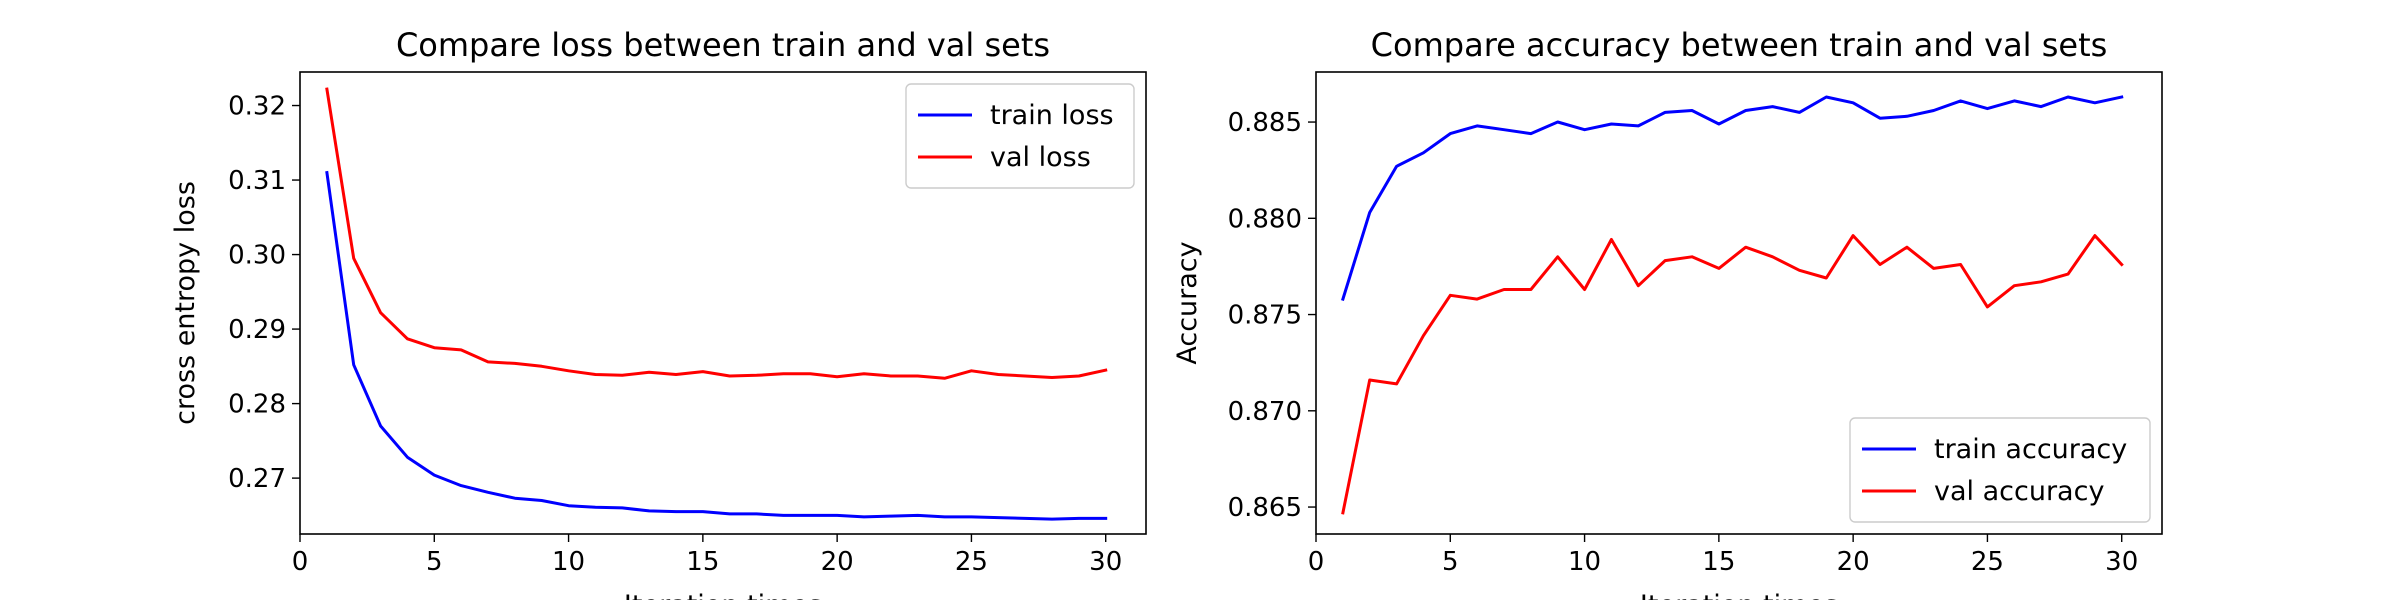  I want to click on loss-chart-title: Compare loss between train and val sets, so click(723, 45).